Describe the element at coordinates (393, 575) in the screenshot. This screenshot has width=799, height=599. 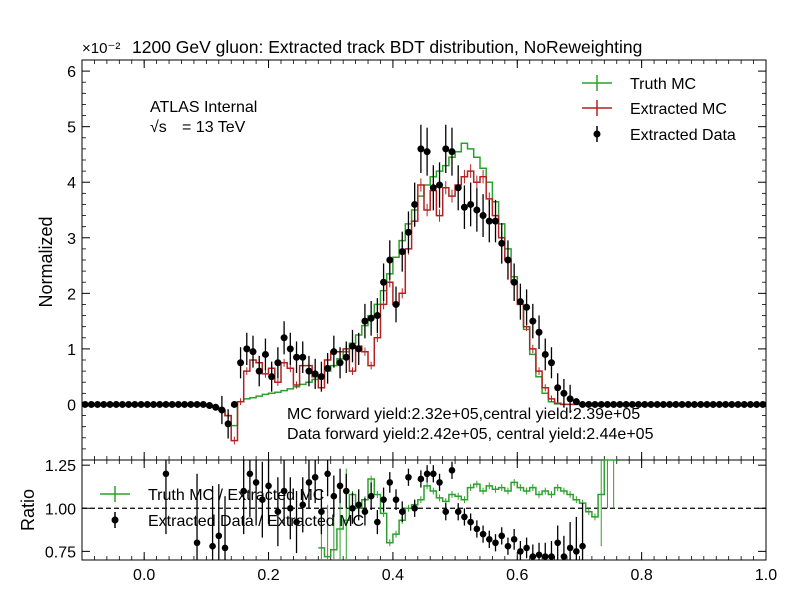
I see `x-tick-label: 0.4` at that location.